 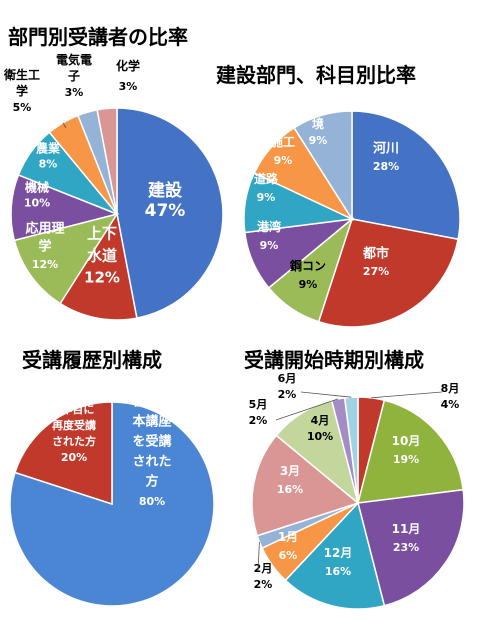 I want to click on slice-label: 12月 16%, so click(x=338, y=562).